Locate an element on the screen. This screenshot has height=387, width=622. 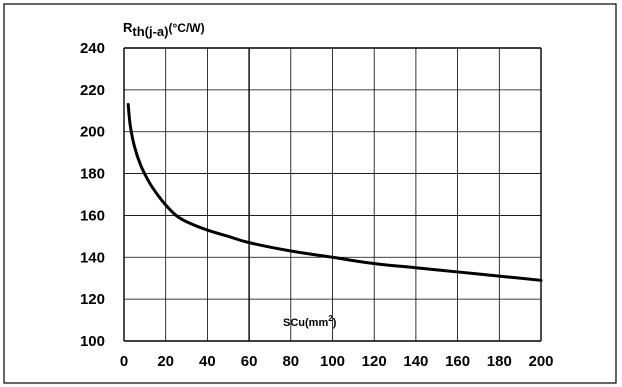
x-tick-label-20: 20 is located at coordinates (165, 361).